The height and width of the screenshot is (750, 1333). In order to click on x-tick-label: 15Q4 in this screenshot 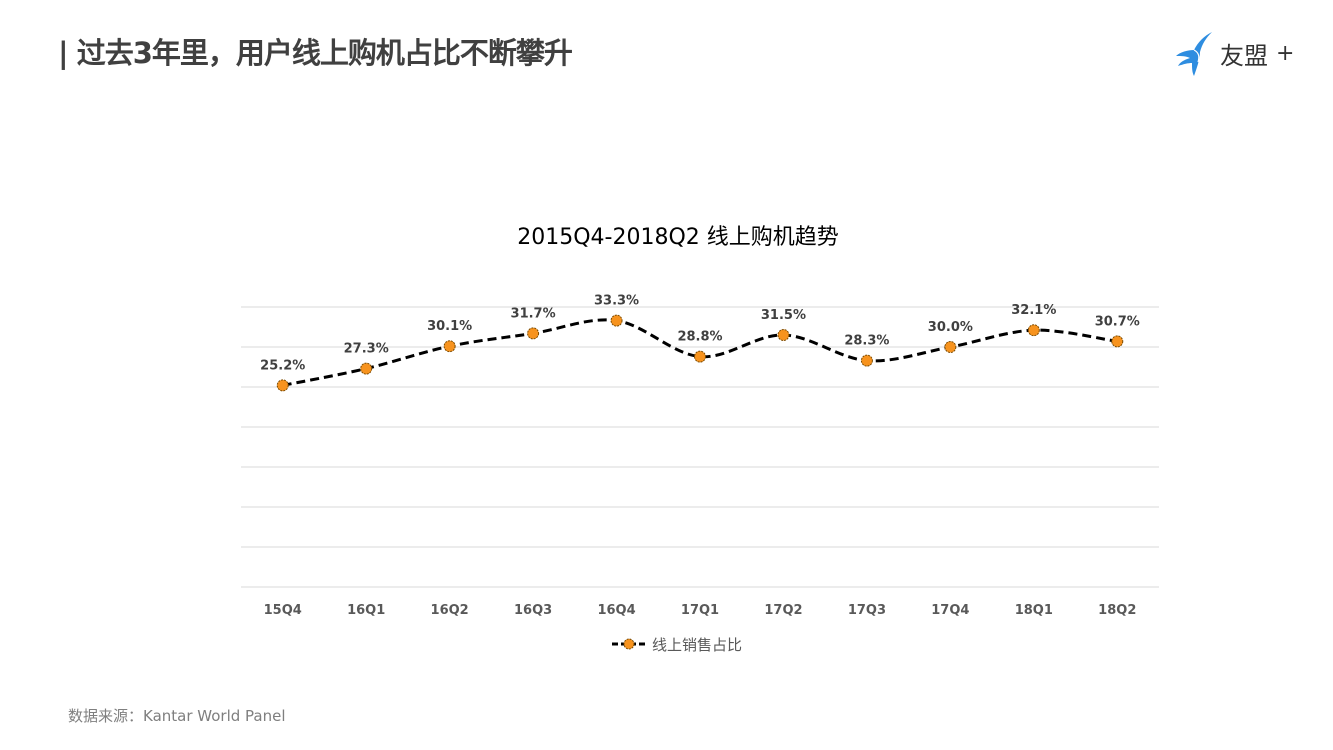, I will do `click(283, 610)`.